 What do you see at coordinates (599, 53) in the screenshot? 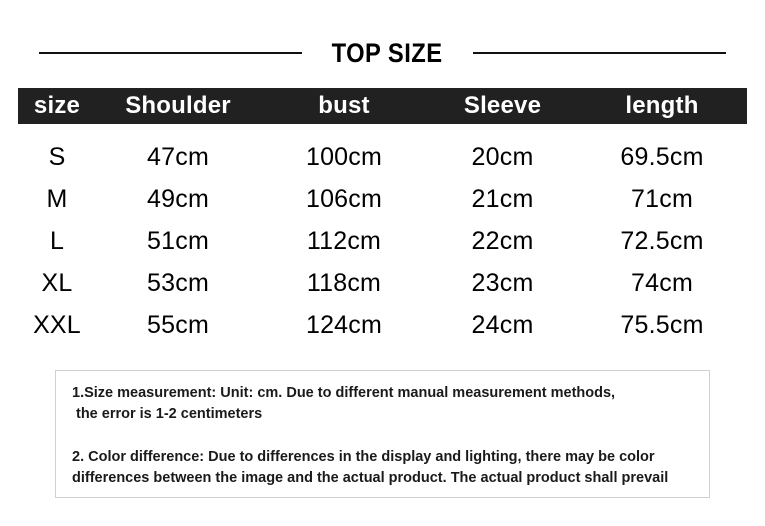
I see `title-rule-right` at bounding box center [599, 53].